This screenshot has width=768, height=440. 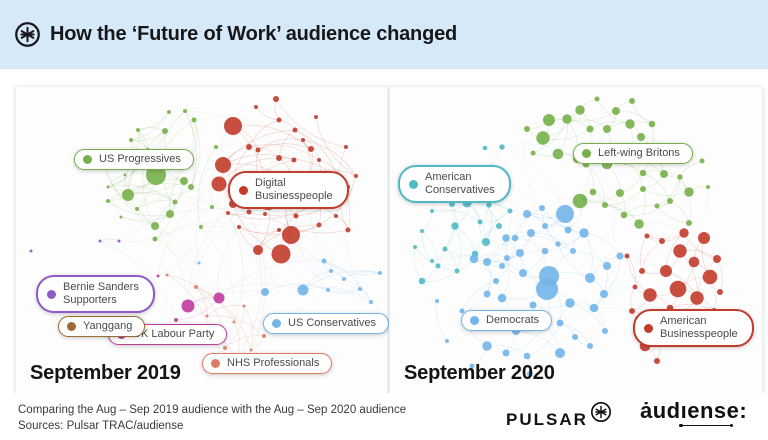 What do you see at coordinates (639, 153) in the screenshot?
I see `audience-label-text: Left-wing Britons` at bounding box center [639, 153].